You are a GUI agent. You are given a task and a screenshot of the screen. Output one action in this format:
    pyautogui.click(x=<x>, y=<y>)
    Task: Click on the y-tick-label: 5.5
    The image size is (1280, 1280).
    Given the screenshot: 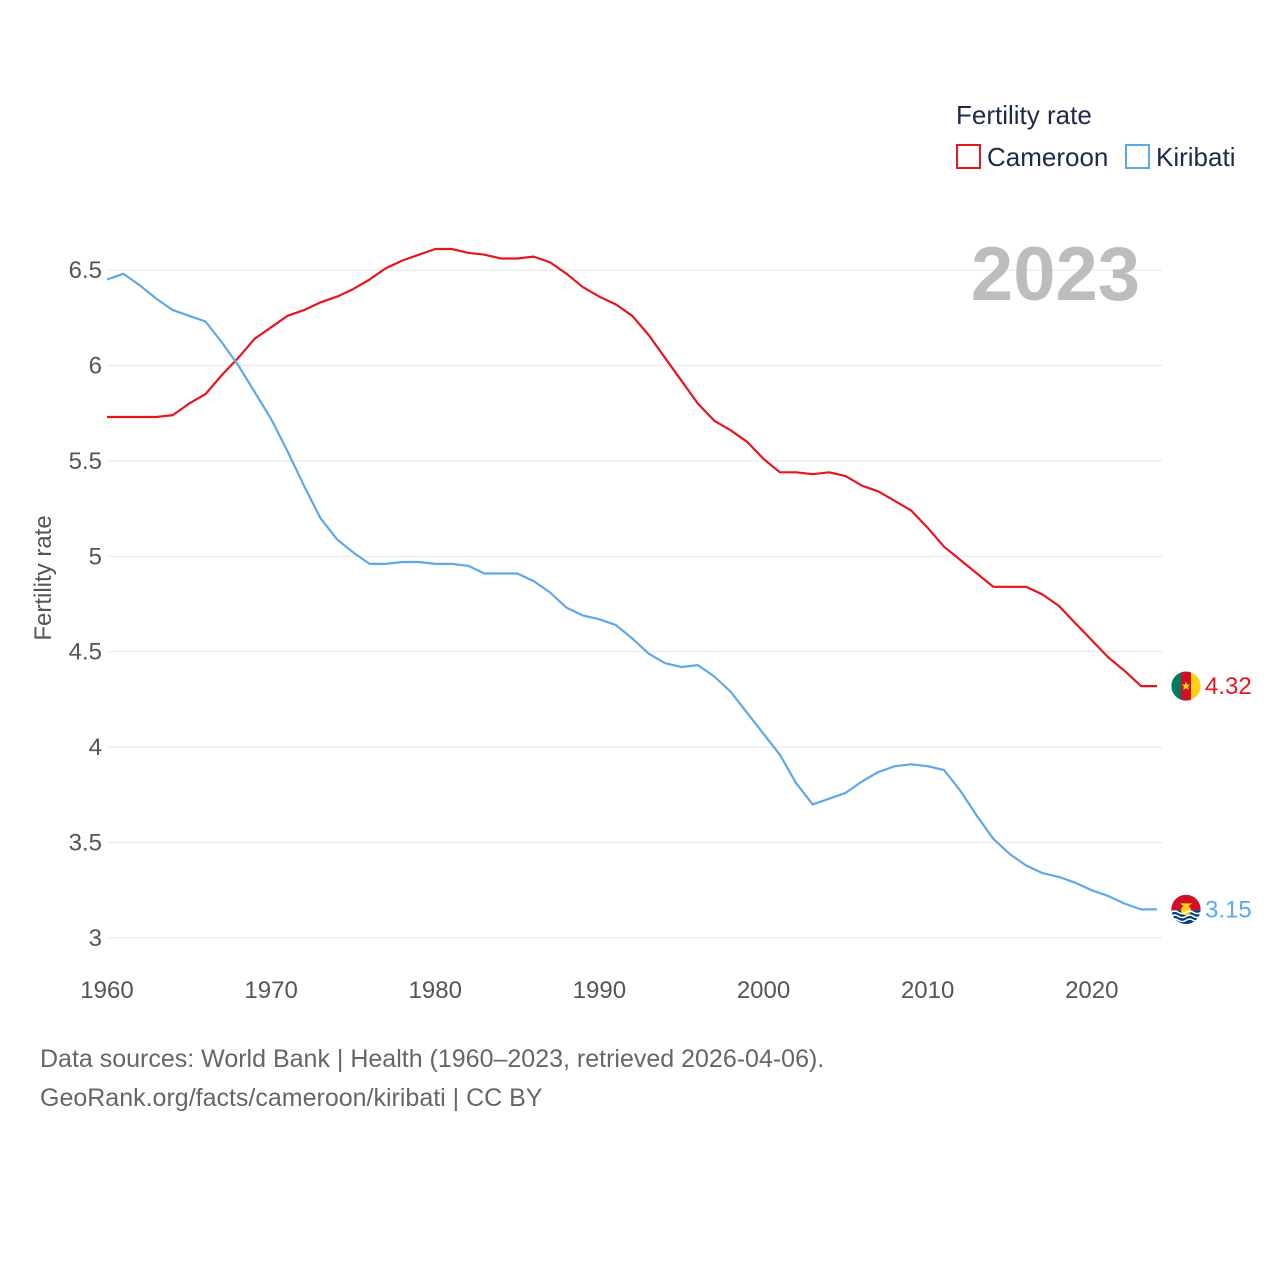 What is the action you would take?
    pyautogui.click(x=85, y=461)
    